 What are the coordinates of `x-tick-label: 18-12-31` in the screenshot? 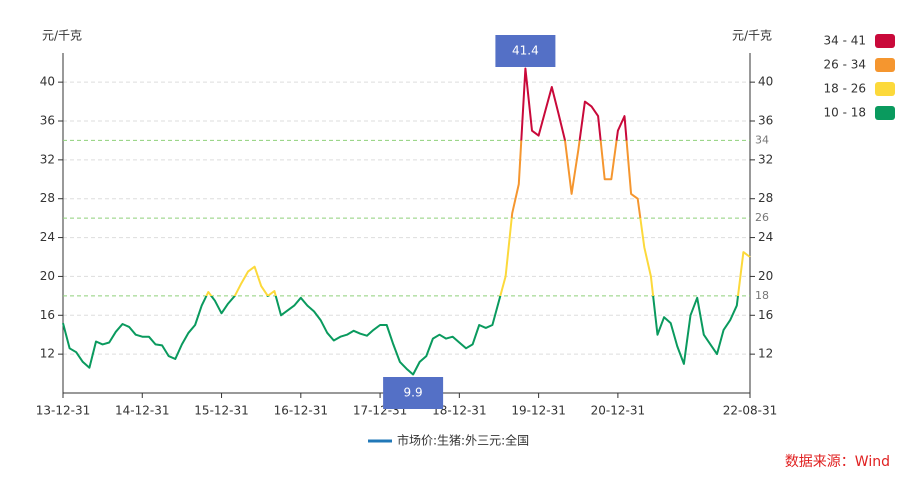 It's located at (459, 411).